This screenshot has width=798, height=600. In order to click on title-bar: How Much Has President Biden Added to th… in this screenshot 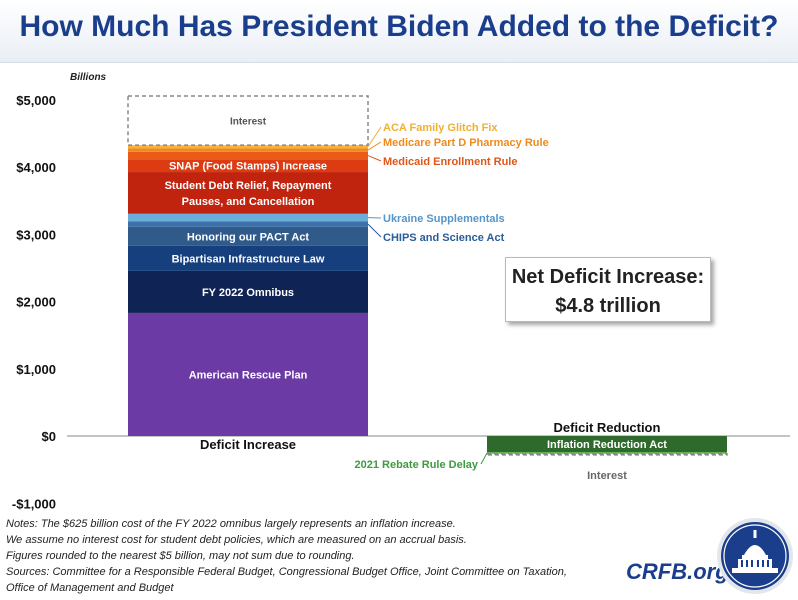, I will do `click(399, 31)`.